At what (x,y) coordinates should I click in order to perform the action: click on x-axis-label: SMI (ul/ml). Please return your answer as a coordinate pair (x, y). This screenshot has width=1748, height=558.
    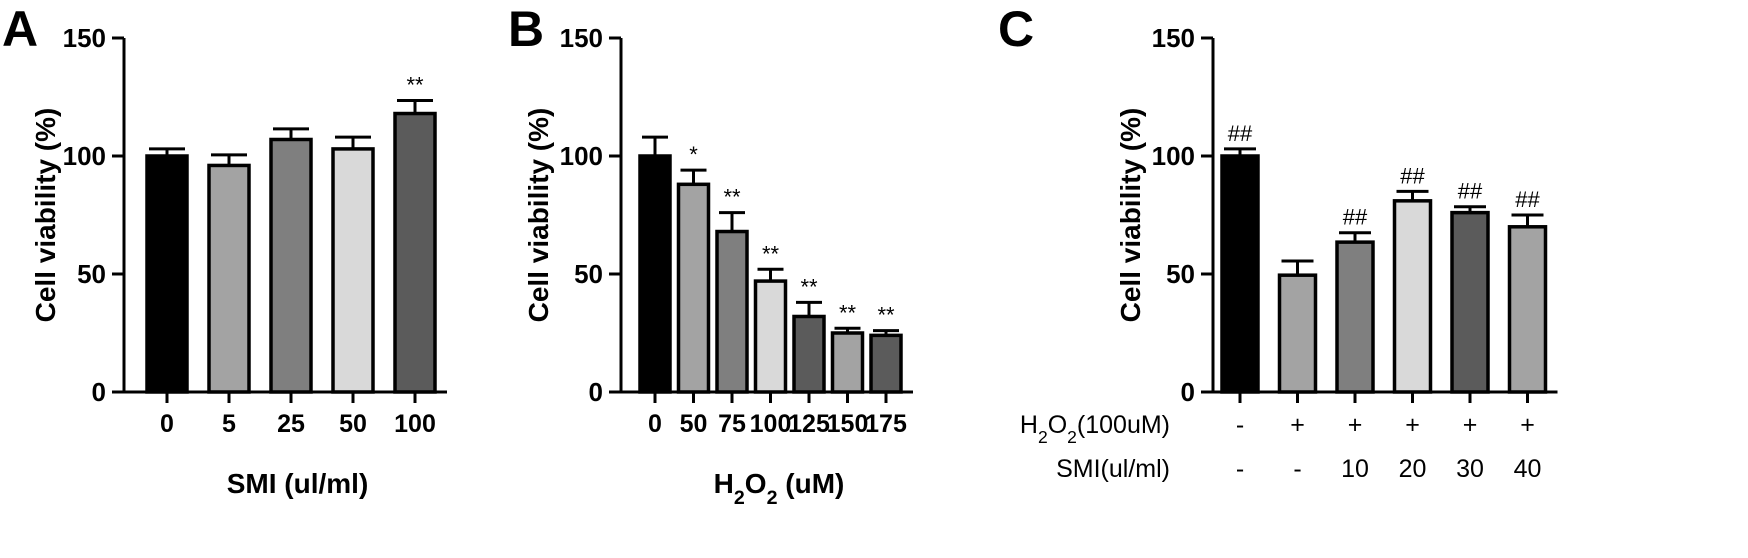
    Looking at the image, I should click on (298, 483).